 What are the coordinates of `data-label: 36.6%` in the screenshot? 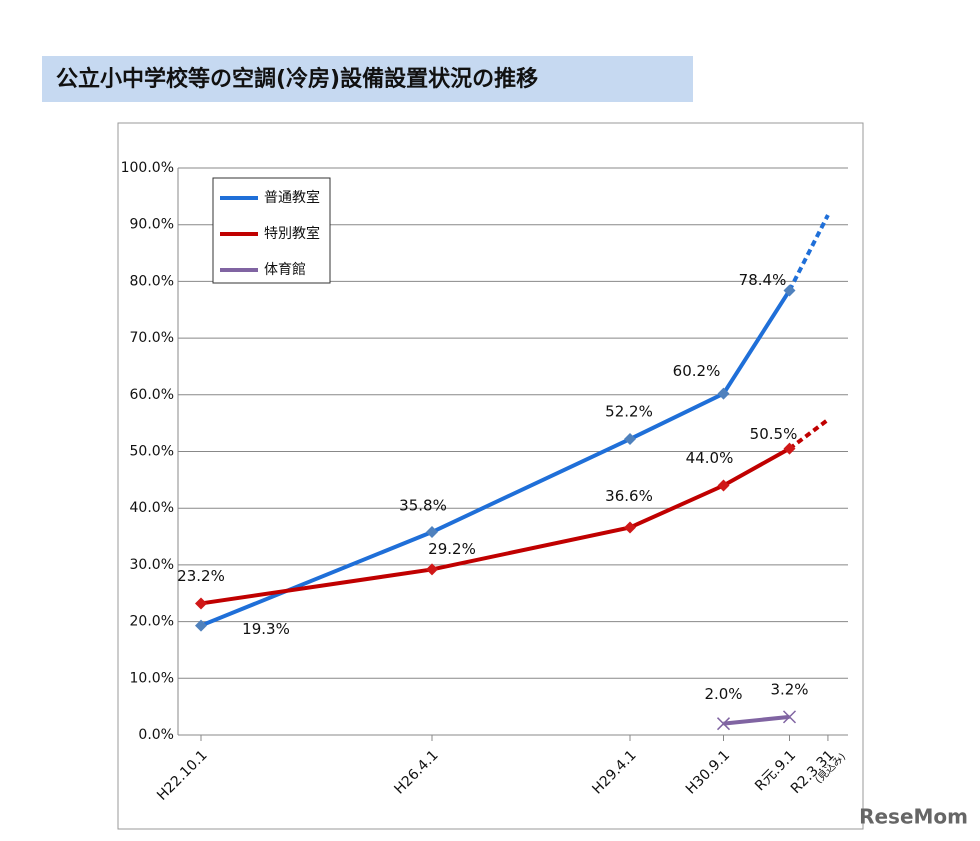 It's located at (629, 496).